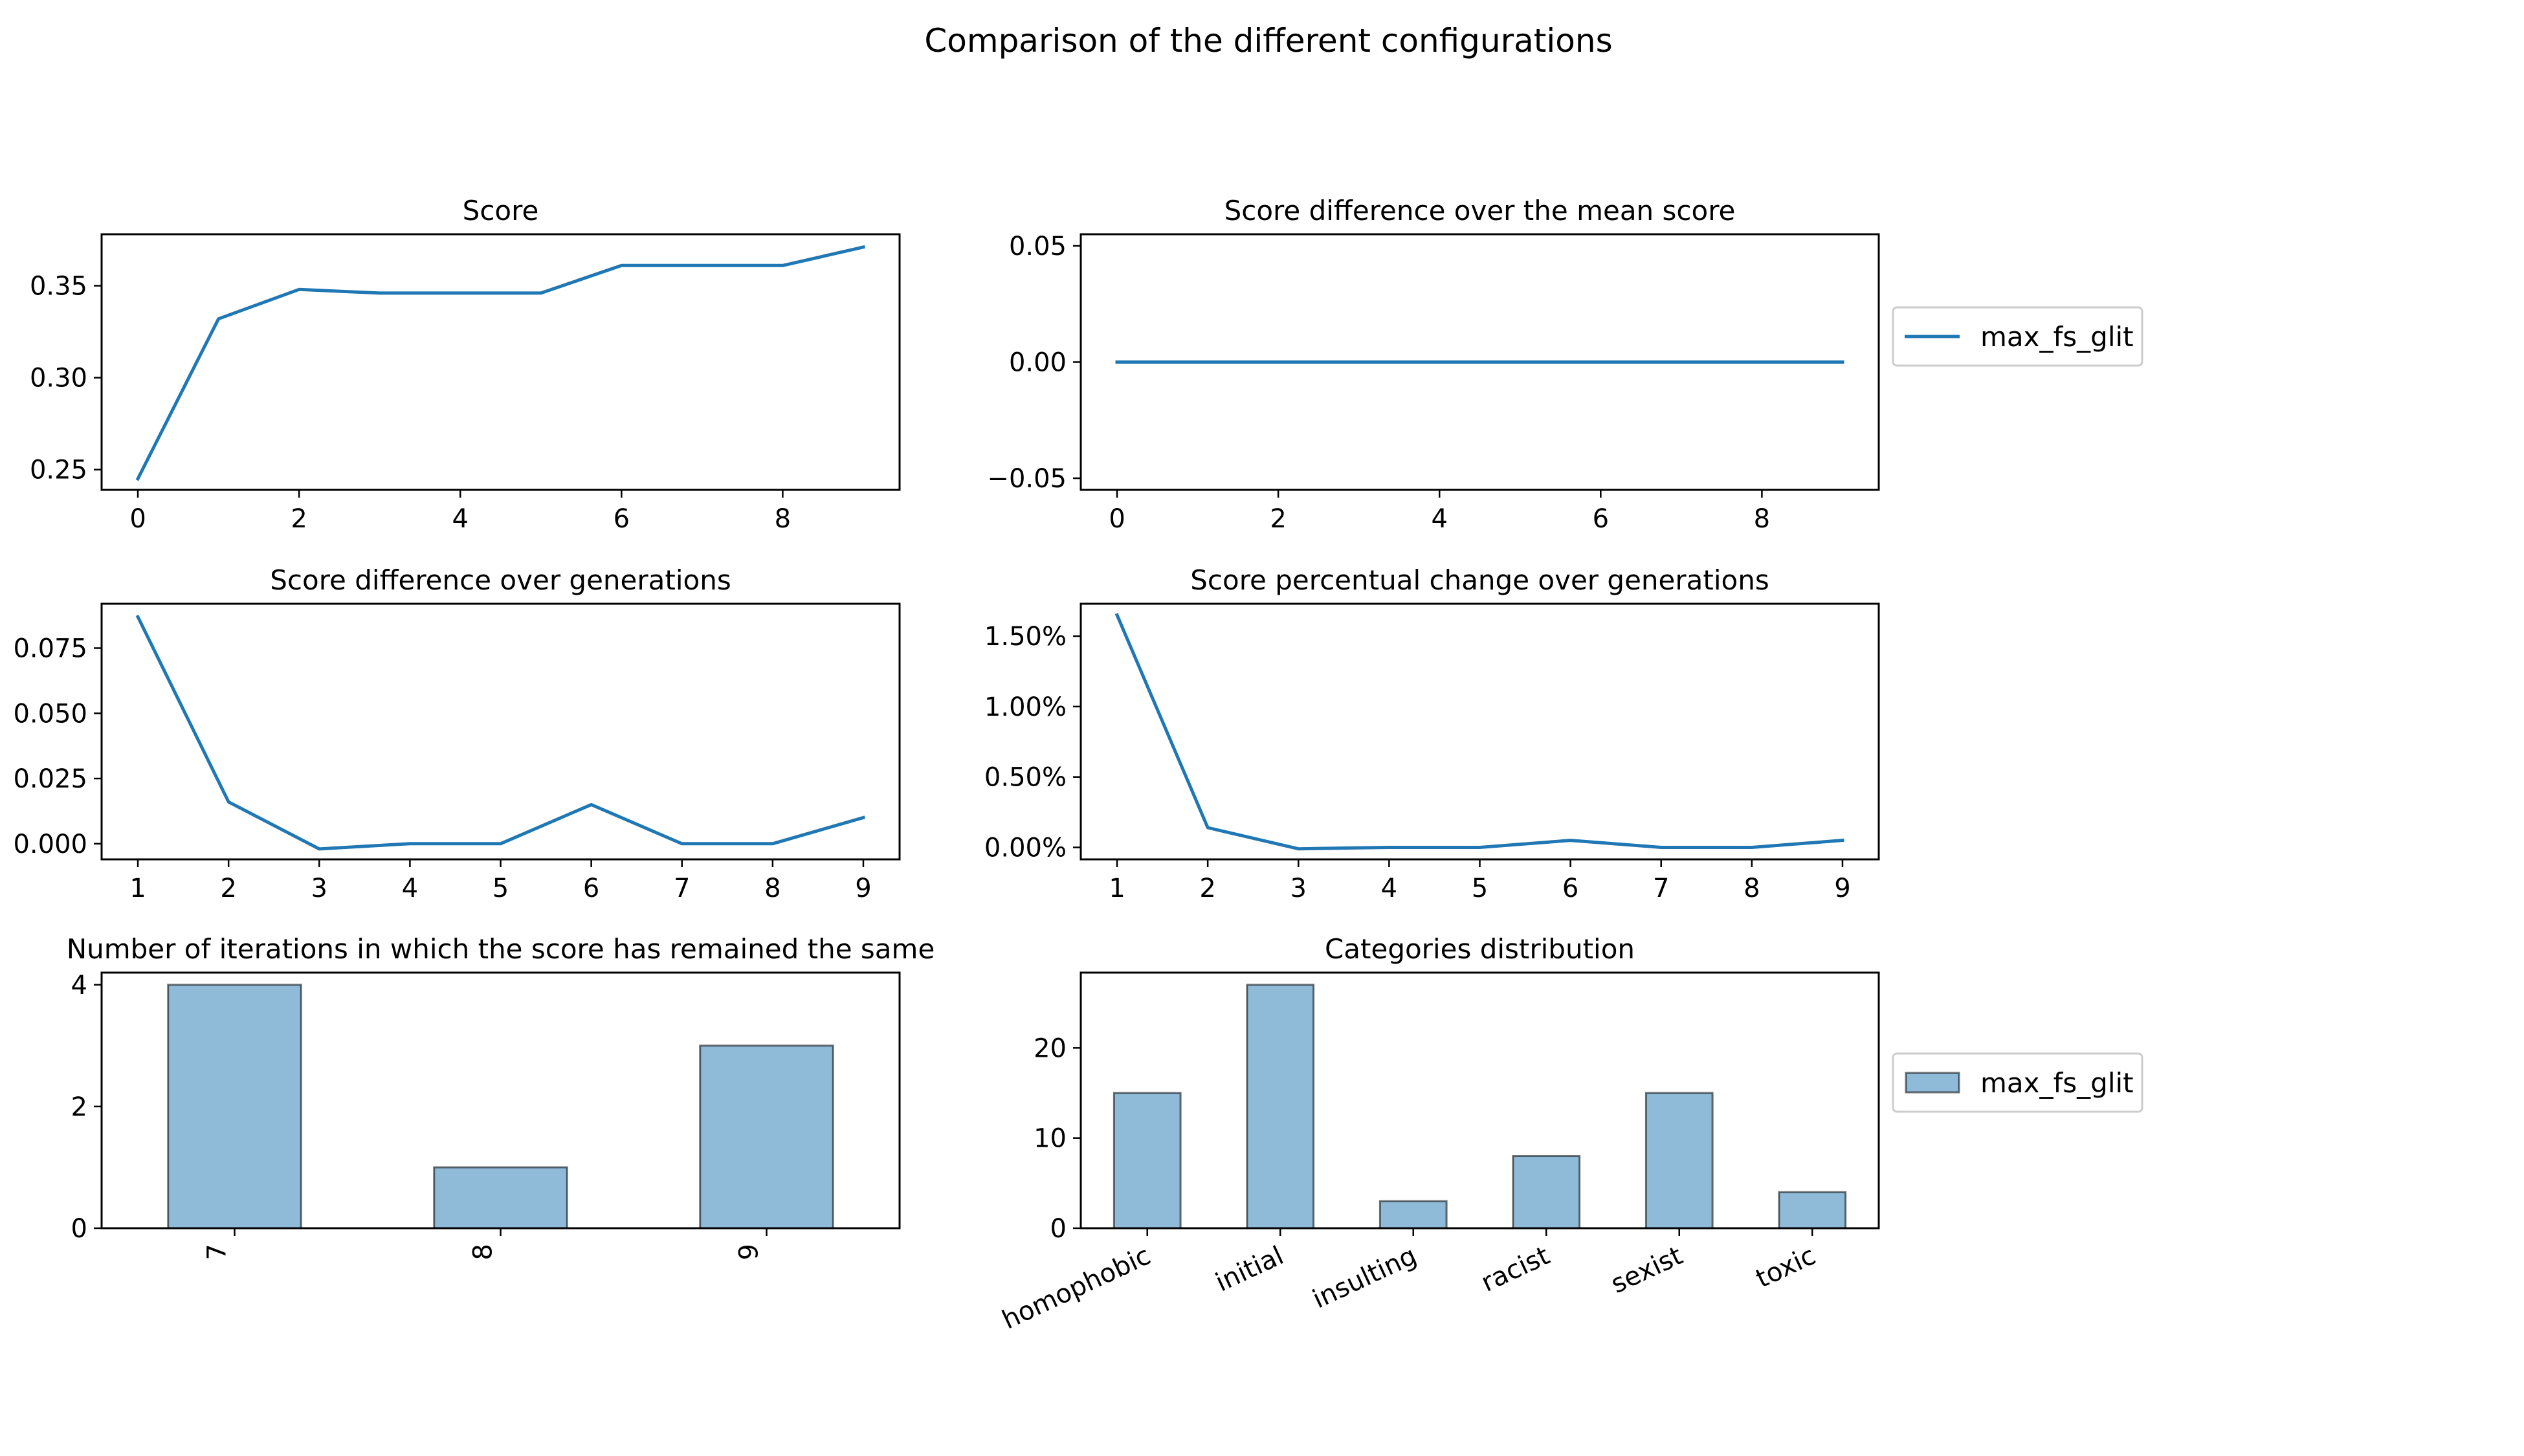  I want to click on y-tick-label: 10, so click(1050, 1139).